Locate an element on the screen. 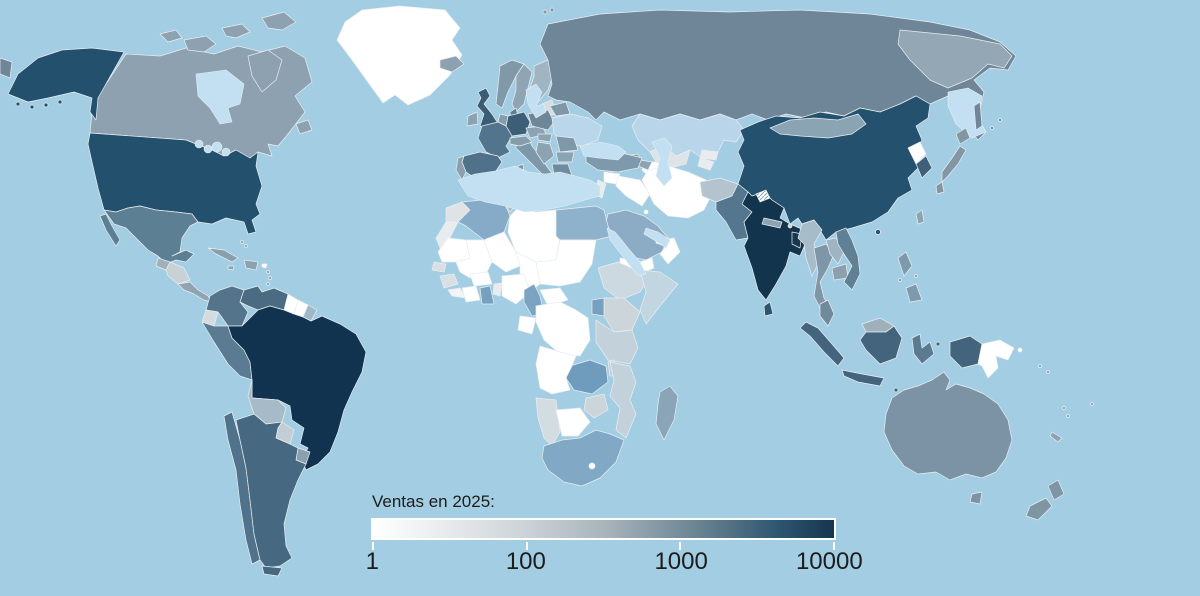 Image resolution: width=1200 pixels, height=596 pixels. country-mozambique is located at coordinates (623, 400).